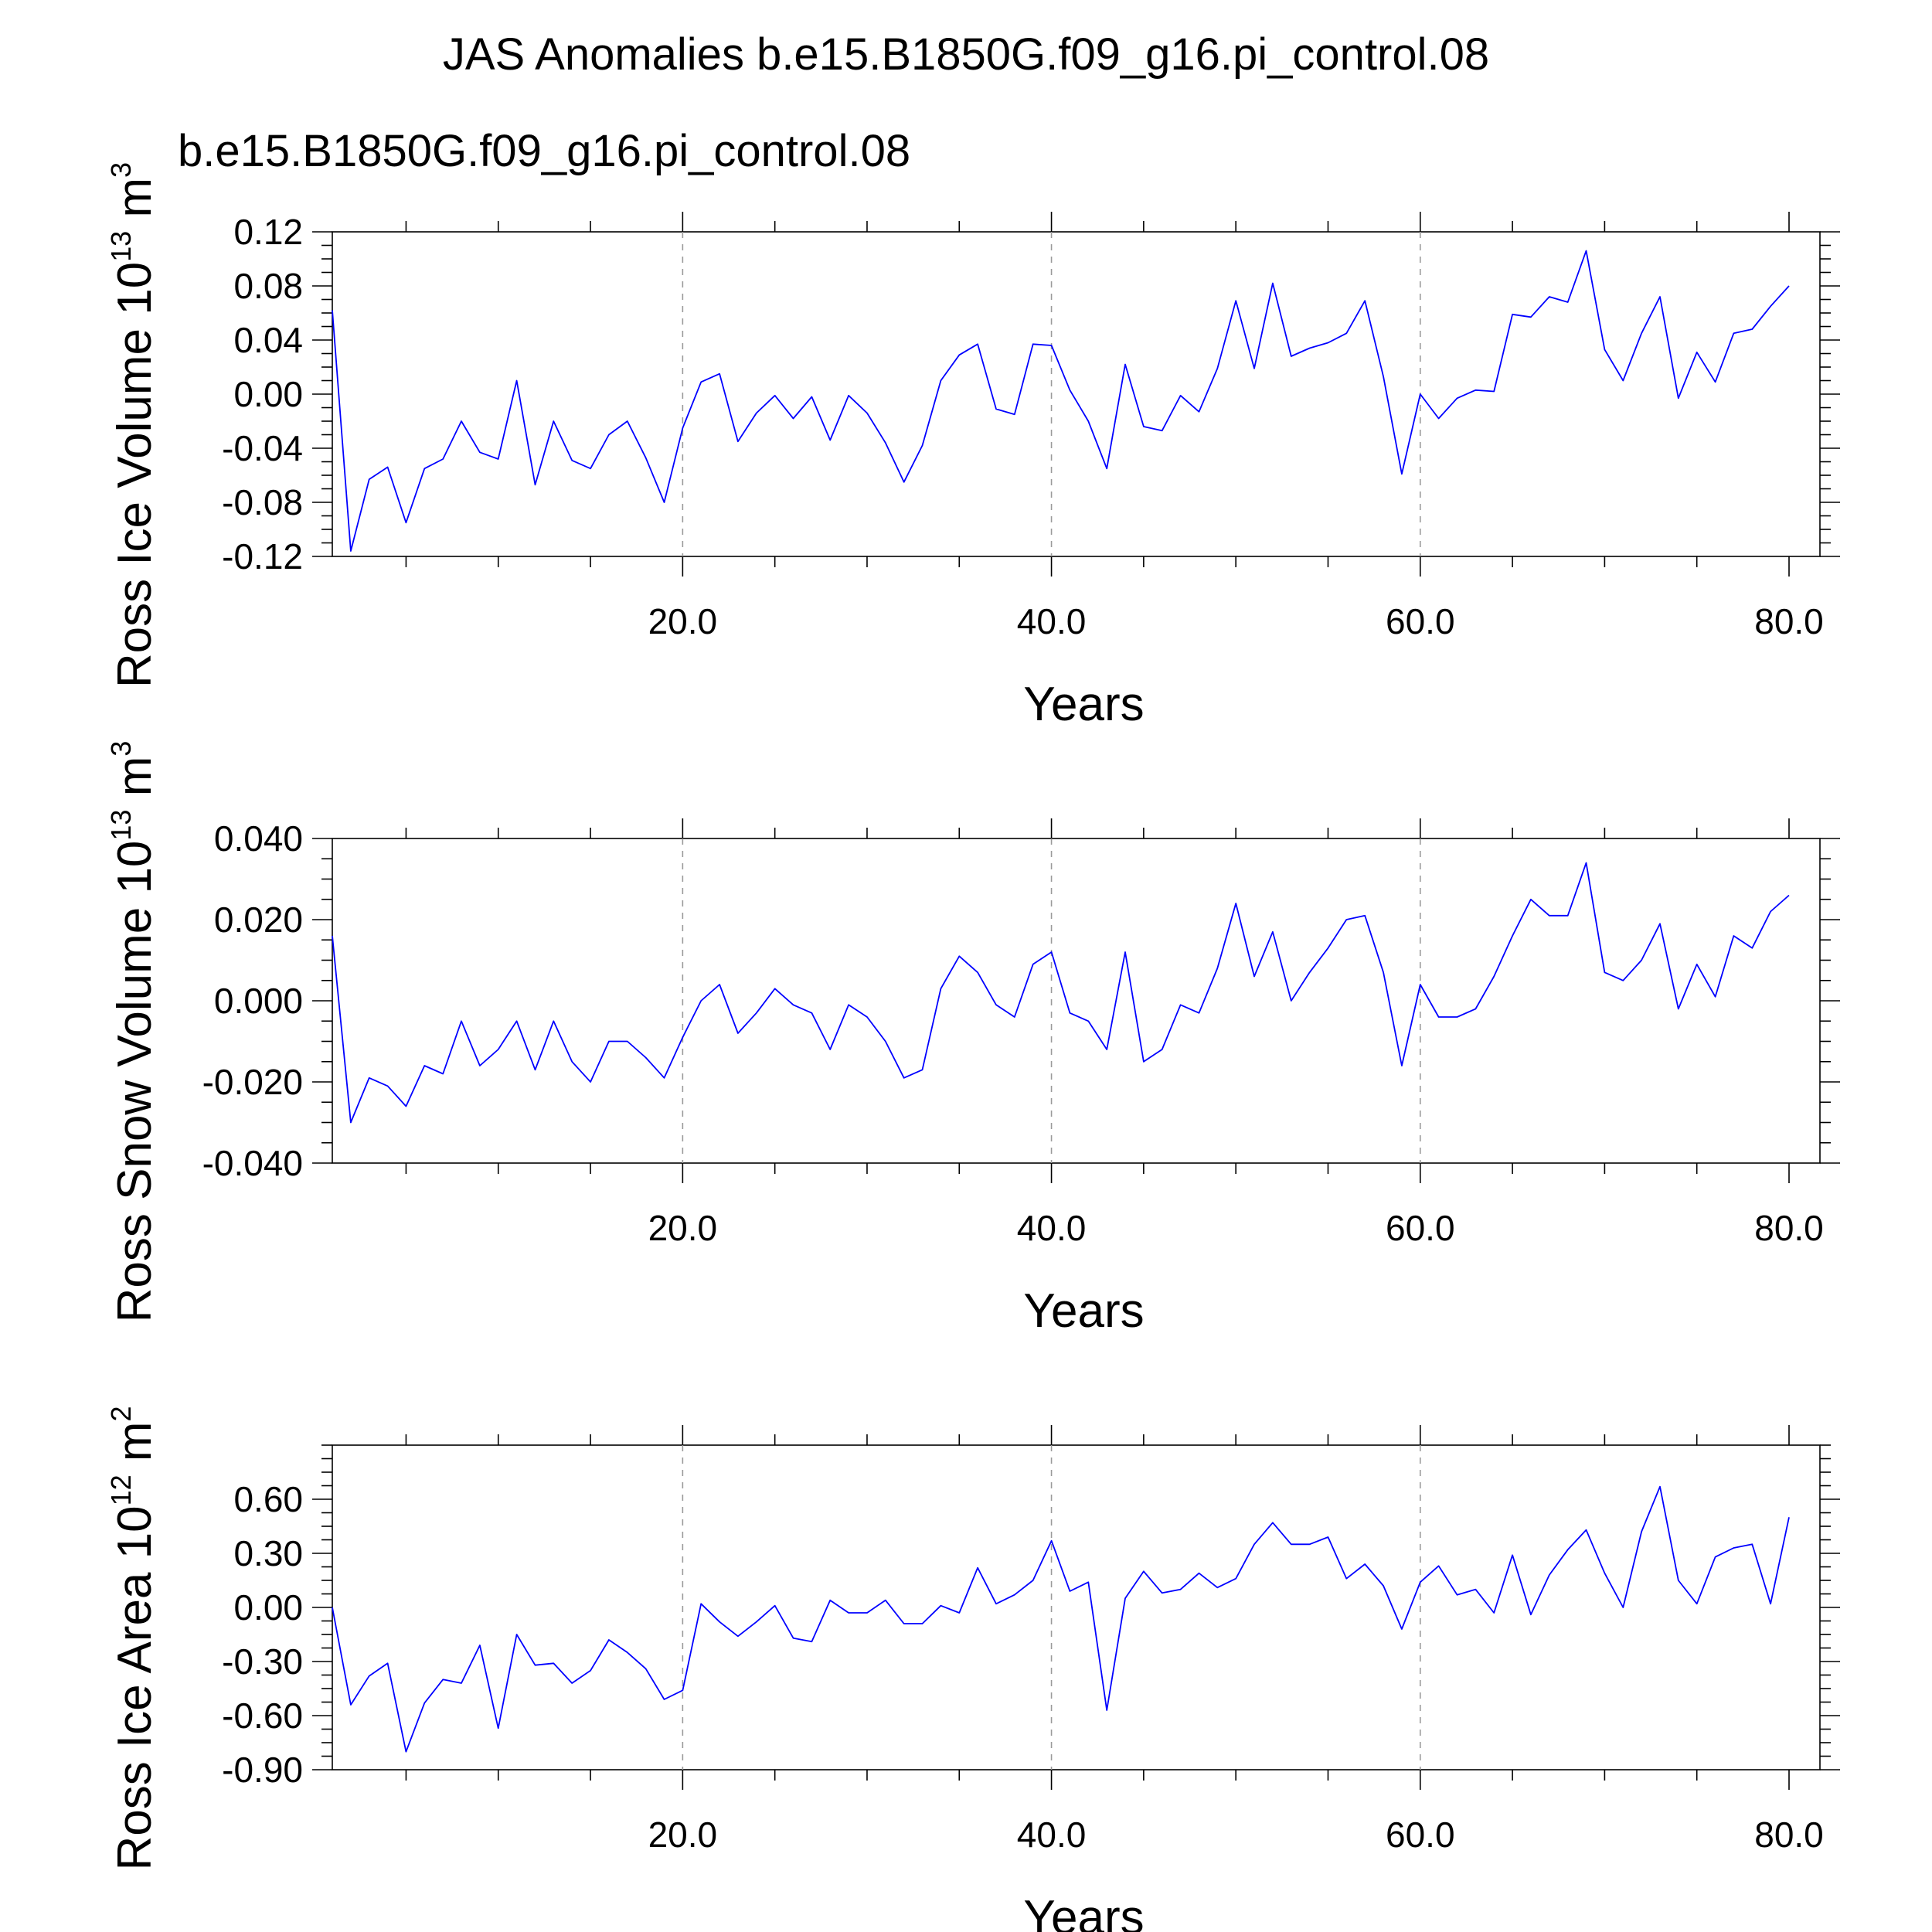 The height and width of the screenshot is (1932, 1932). What do you see at coordinates (1052, 621) in the screenshot?
I see `x-tick-label: 40.0` at bounding box center [1052, 621].